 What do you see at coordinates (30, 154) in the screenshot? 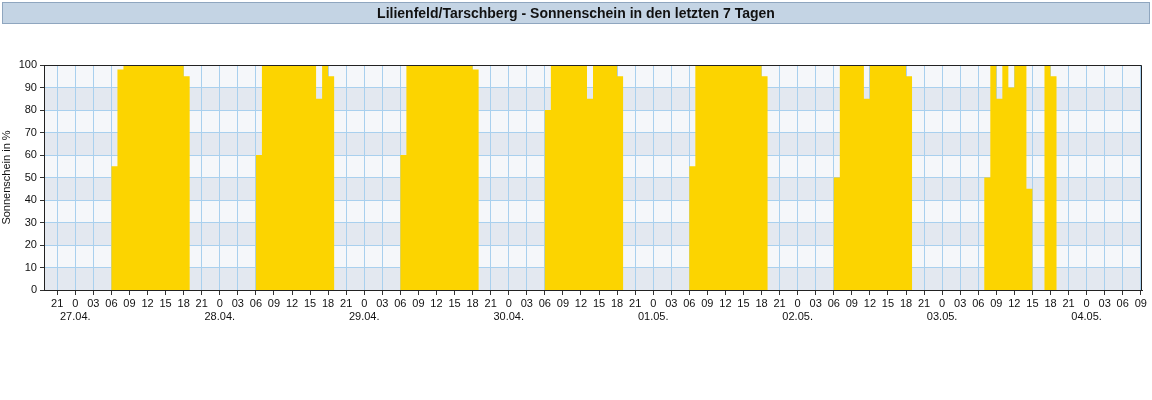
I see `y-tick-label: 60` at bounding box center [30, 154].